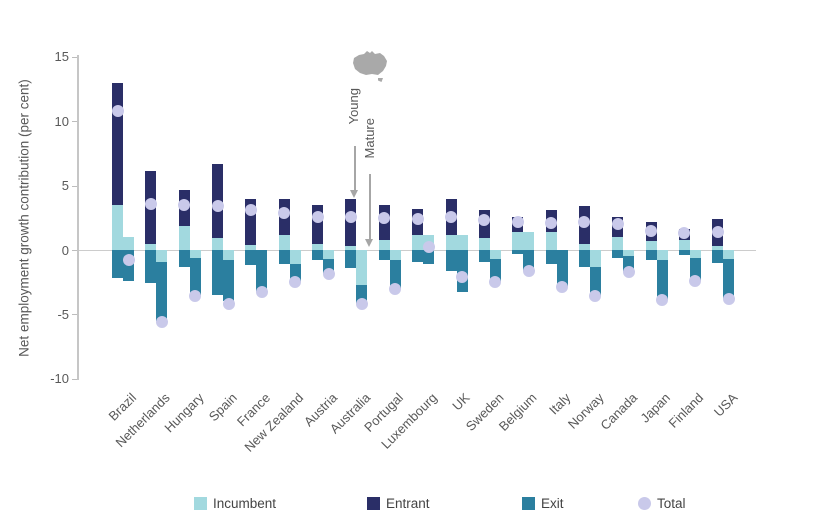 The height and width of the screenshot is (527, 816). Describe the element at coordinates (725, 405) in the screenshot. I see `x-axis-country-label: USA` at that location.